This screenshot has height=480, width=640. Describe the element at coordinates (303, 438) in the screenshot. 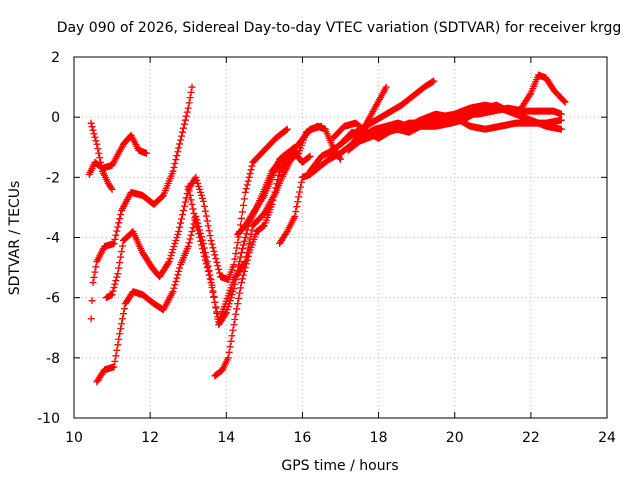

I see `x-tick-label: 16` at that location.